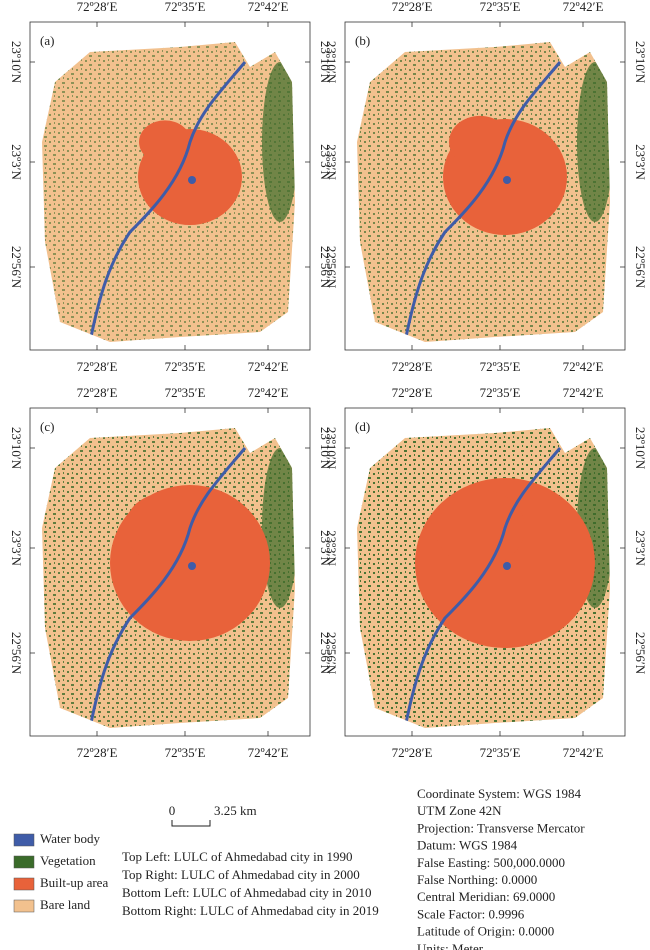  Describe the element at coordinates (68, 860) in the screenshot. I see `legend-label: Vegetation` at that location.